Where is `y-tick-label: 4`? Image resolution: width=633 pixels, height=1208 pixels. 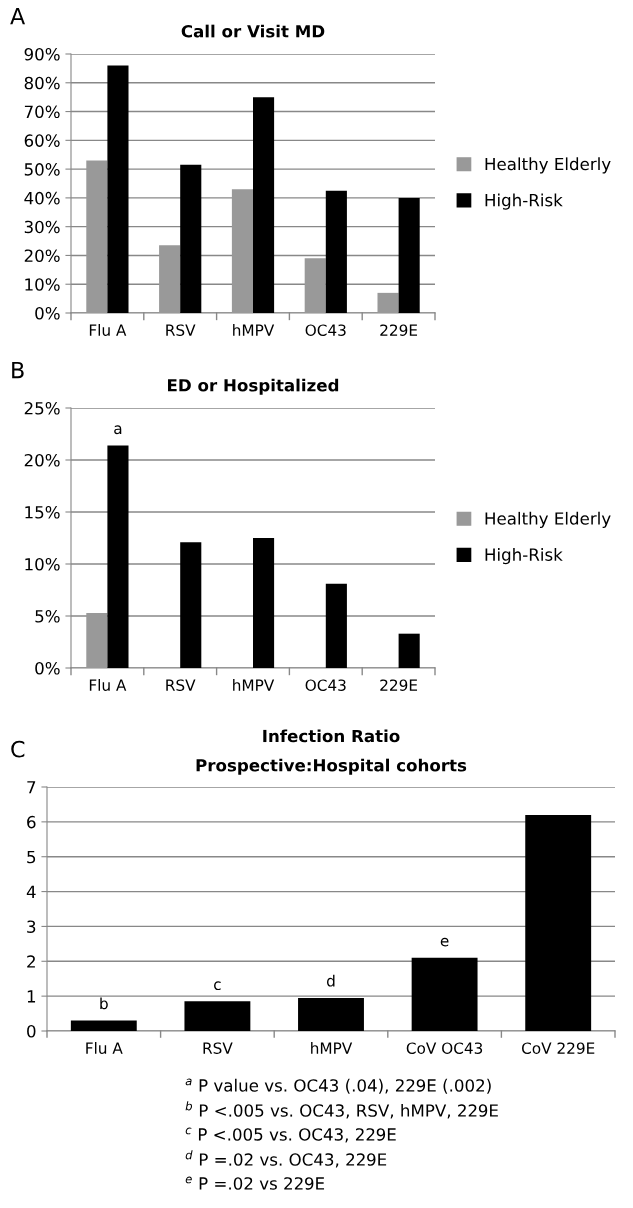
y-tick-label: 4 is located at coordinates (31, 891).